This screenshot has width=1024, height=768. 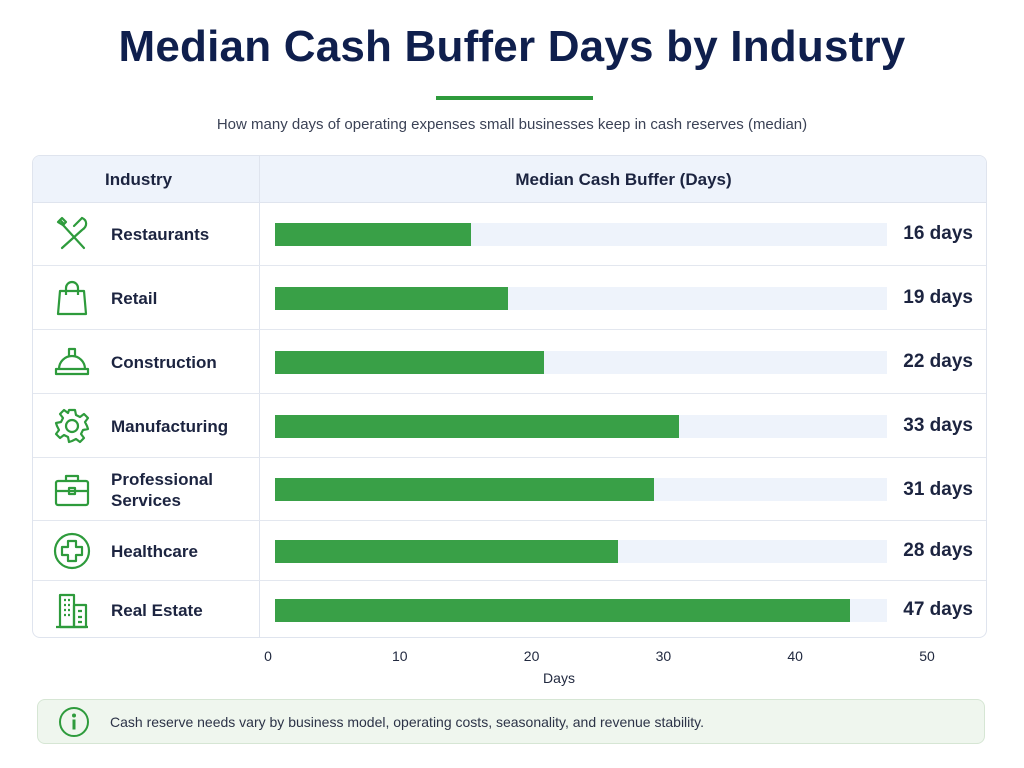 I want to click on chart-row-healthcare: Healthcare 28 days, so click(x=509, y=551).